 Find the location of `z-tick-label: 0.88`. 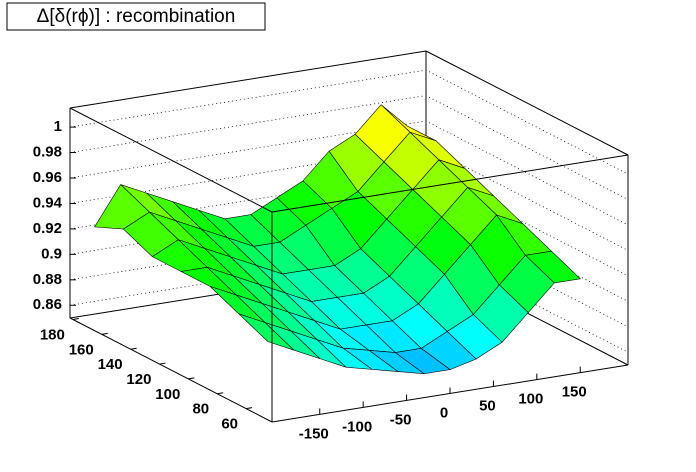

z-tick-label: 0.88 is located at coordinates (47, 279).